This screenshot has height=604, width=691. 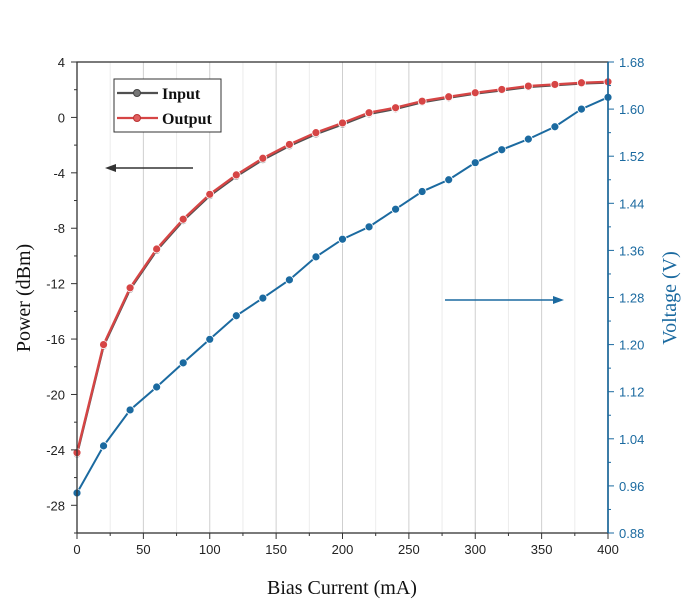 What do you see at coordinates (631, 345) in the screenshot?
I see `y2-tick-label: 1.20` at bounding box center [631, 345].